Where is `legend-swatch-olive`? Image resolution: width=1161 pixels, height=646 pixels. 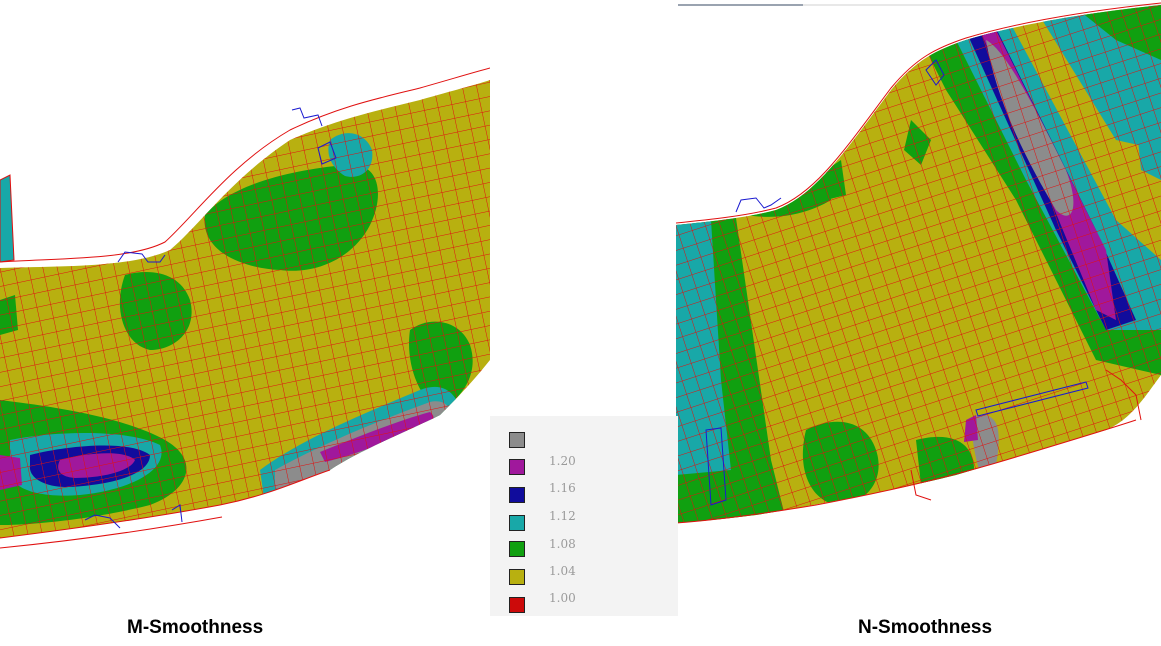
legend-swatch-olive is located at coordinates (517, 577).